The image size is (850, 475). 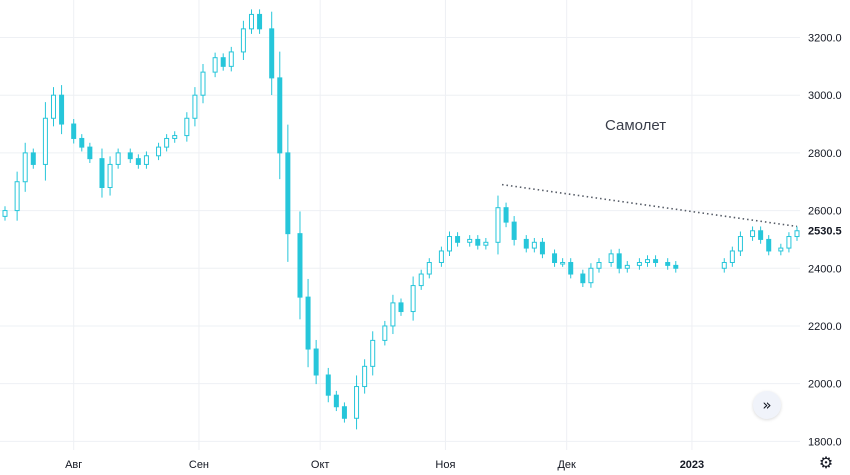 What do you see at coordinates (825, 96) in the screenshot?
I see `y-tick-label: 3000.0` at bounding box center [825, 96].